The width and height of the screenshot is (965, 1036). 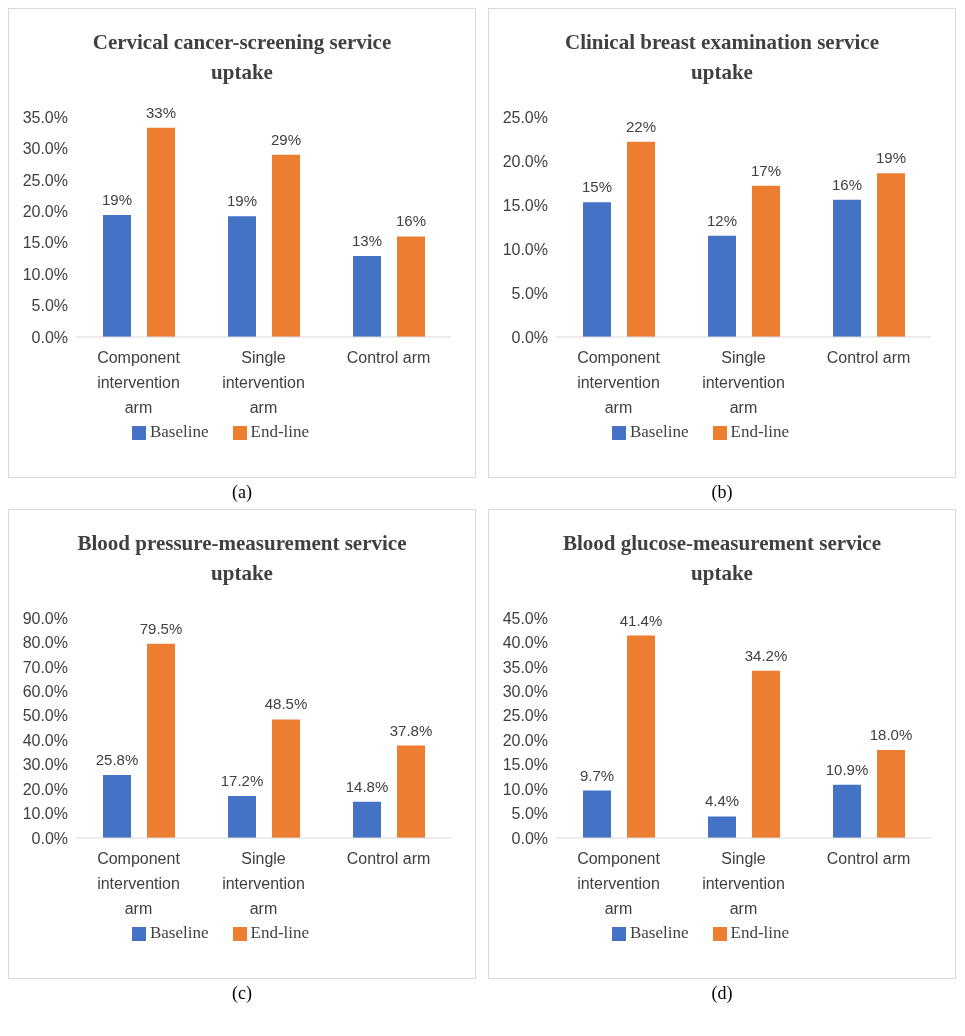 I want to click on data-label: 12%, so click(x=722, y=220).